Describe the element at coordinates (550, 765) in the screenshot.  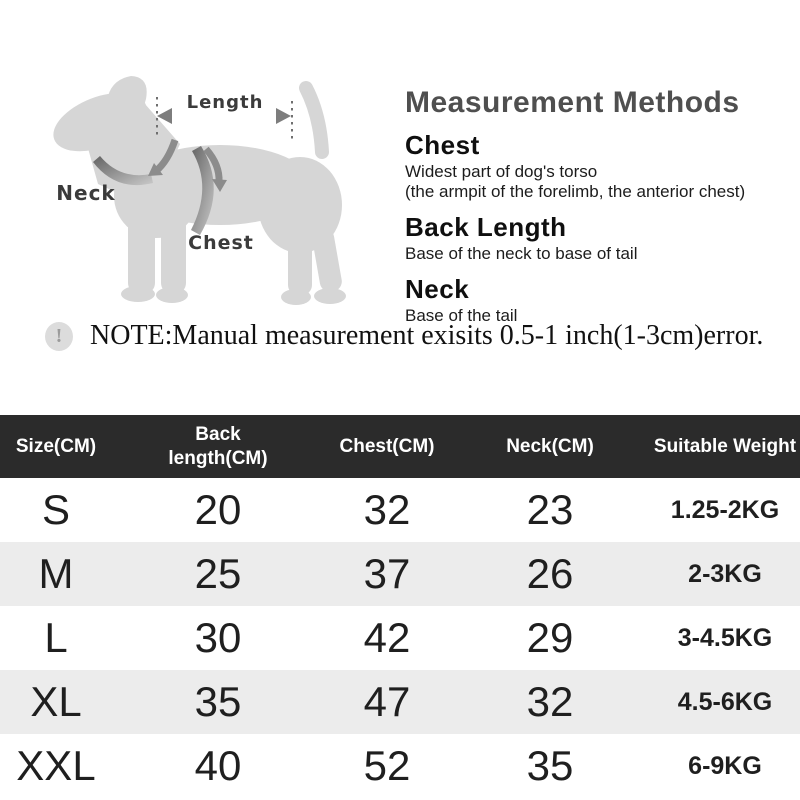
I see `cell-neck: 35` at that location.